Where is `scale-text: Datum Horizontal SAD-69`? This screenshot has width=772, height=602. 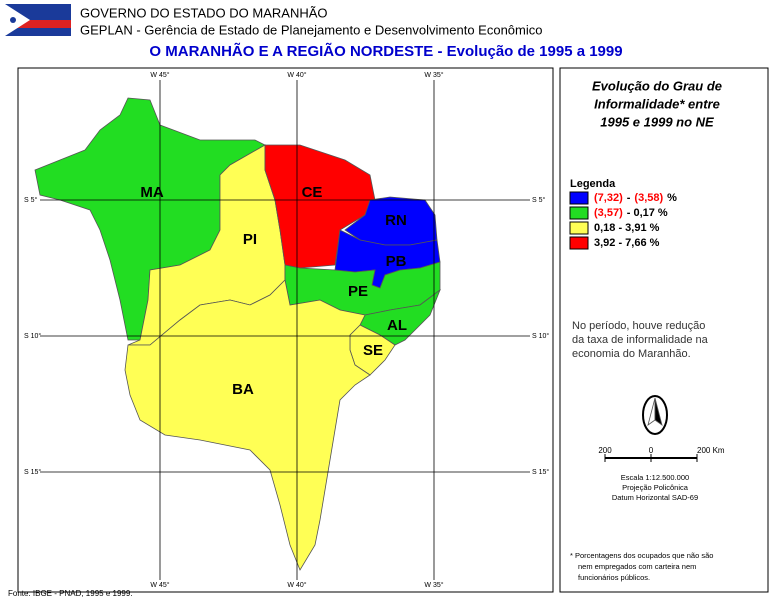 scale-text: Datum Horizontal SAD-69 is located at coordinates (655, 497).